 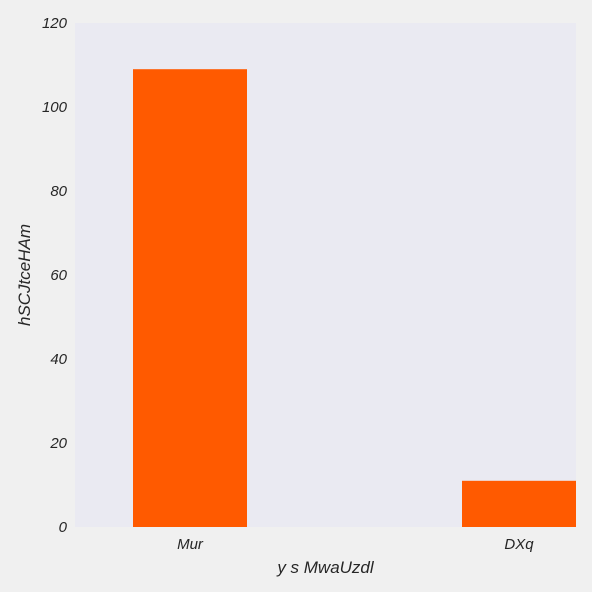 I want to click on y-tick-label: 40, so click(x=58, y=359).